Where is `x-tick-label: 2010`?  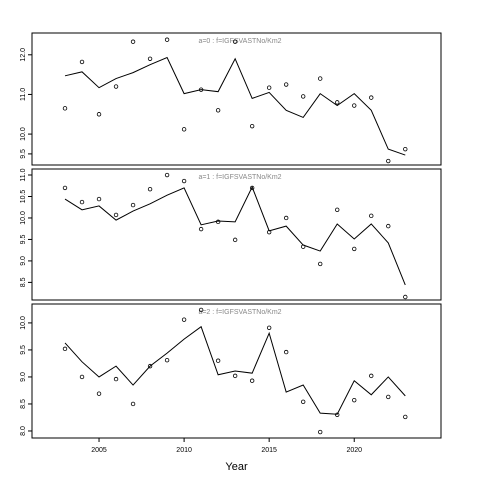 x-tick-label: 2010 is located at coordinates (184, 450).